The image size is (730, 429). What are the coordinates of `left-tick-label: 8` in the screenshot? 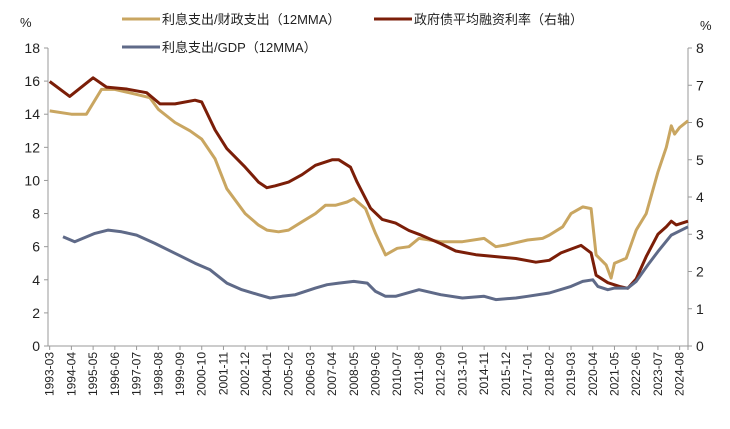 It's located at (36, 214).